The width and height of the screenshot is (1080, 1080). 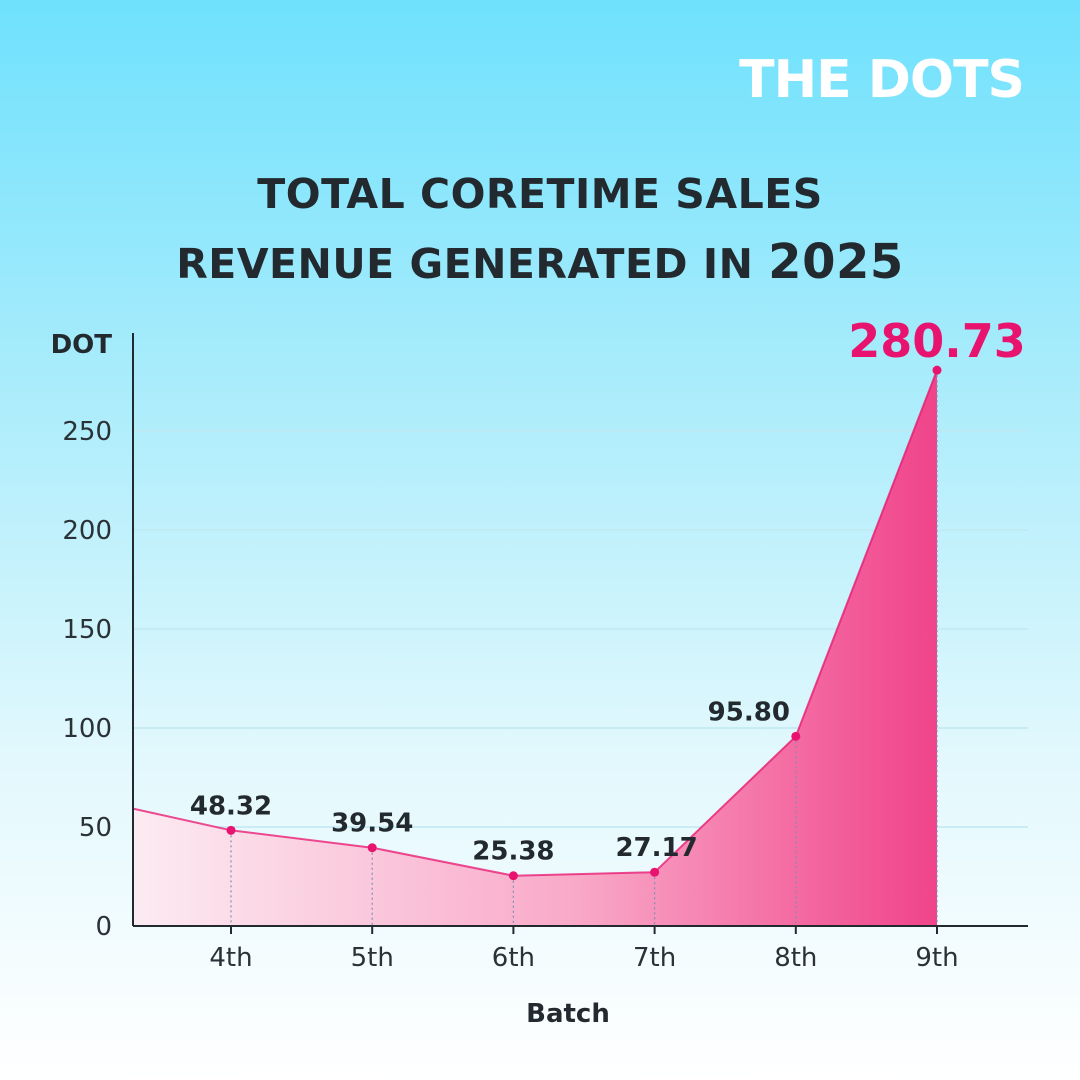 I want to click on data-label: 95.80, so click(x=749, y=712).